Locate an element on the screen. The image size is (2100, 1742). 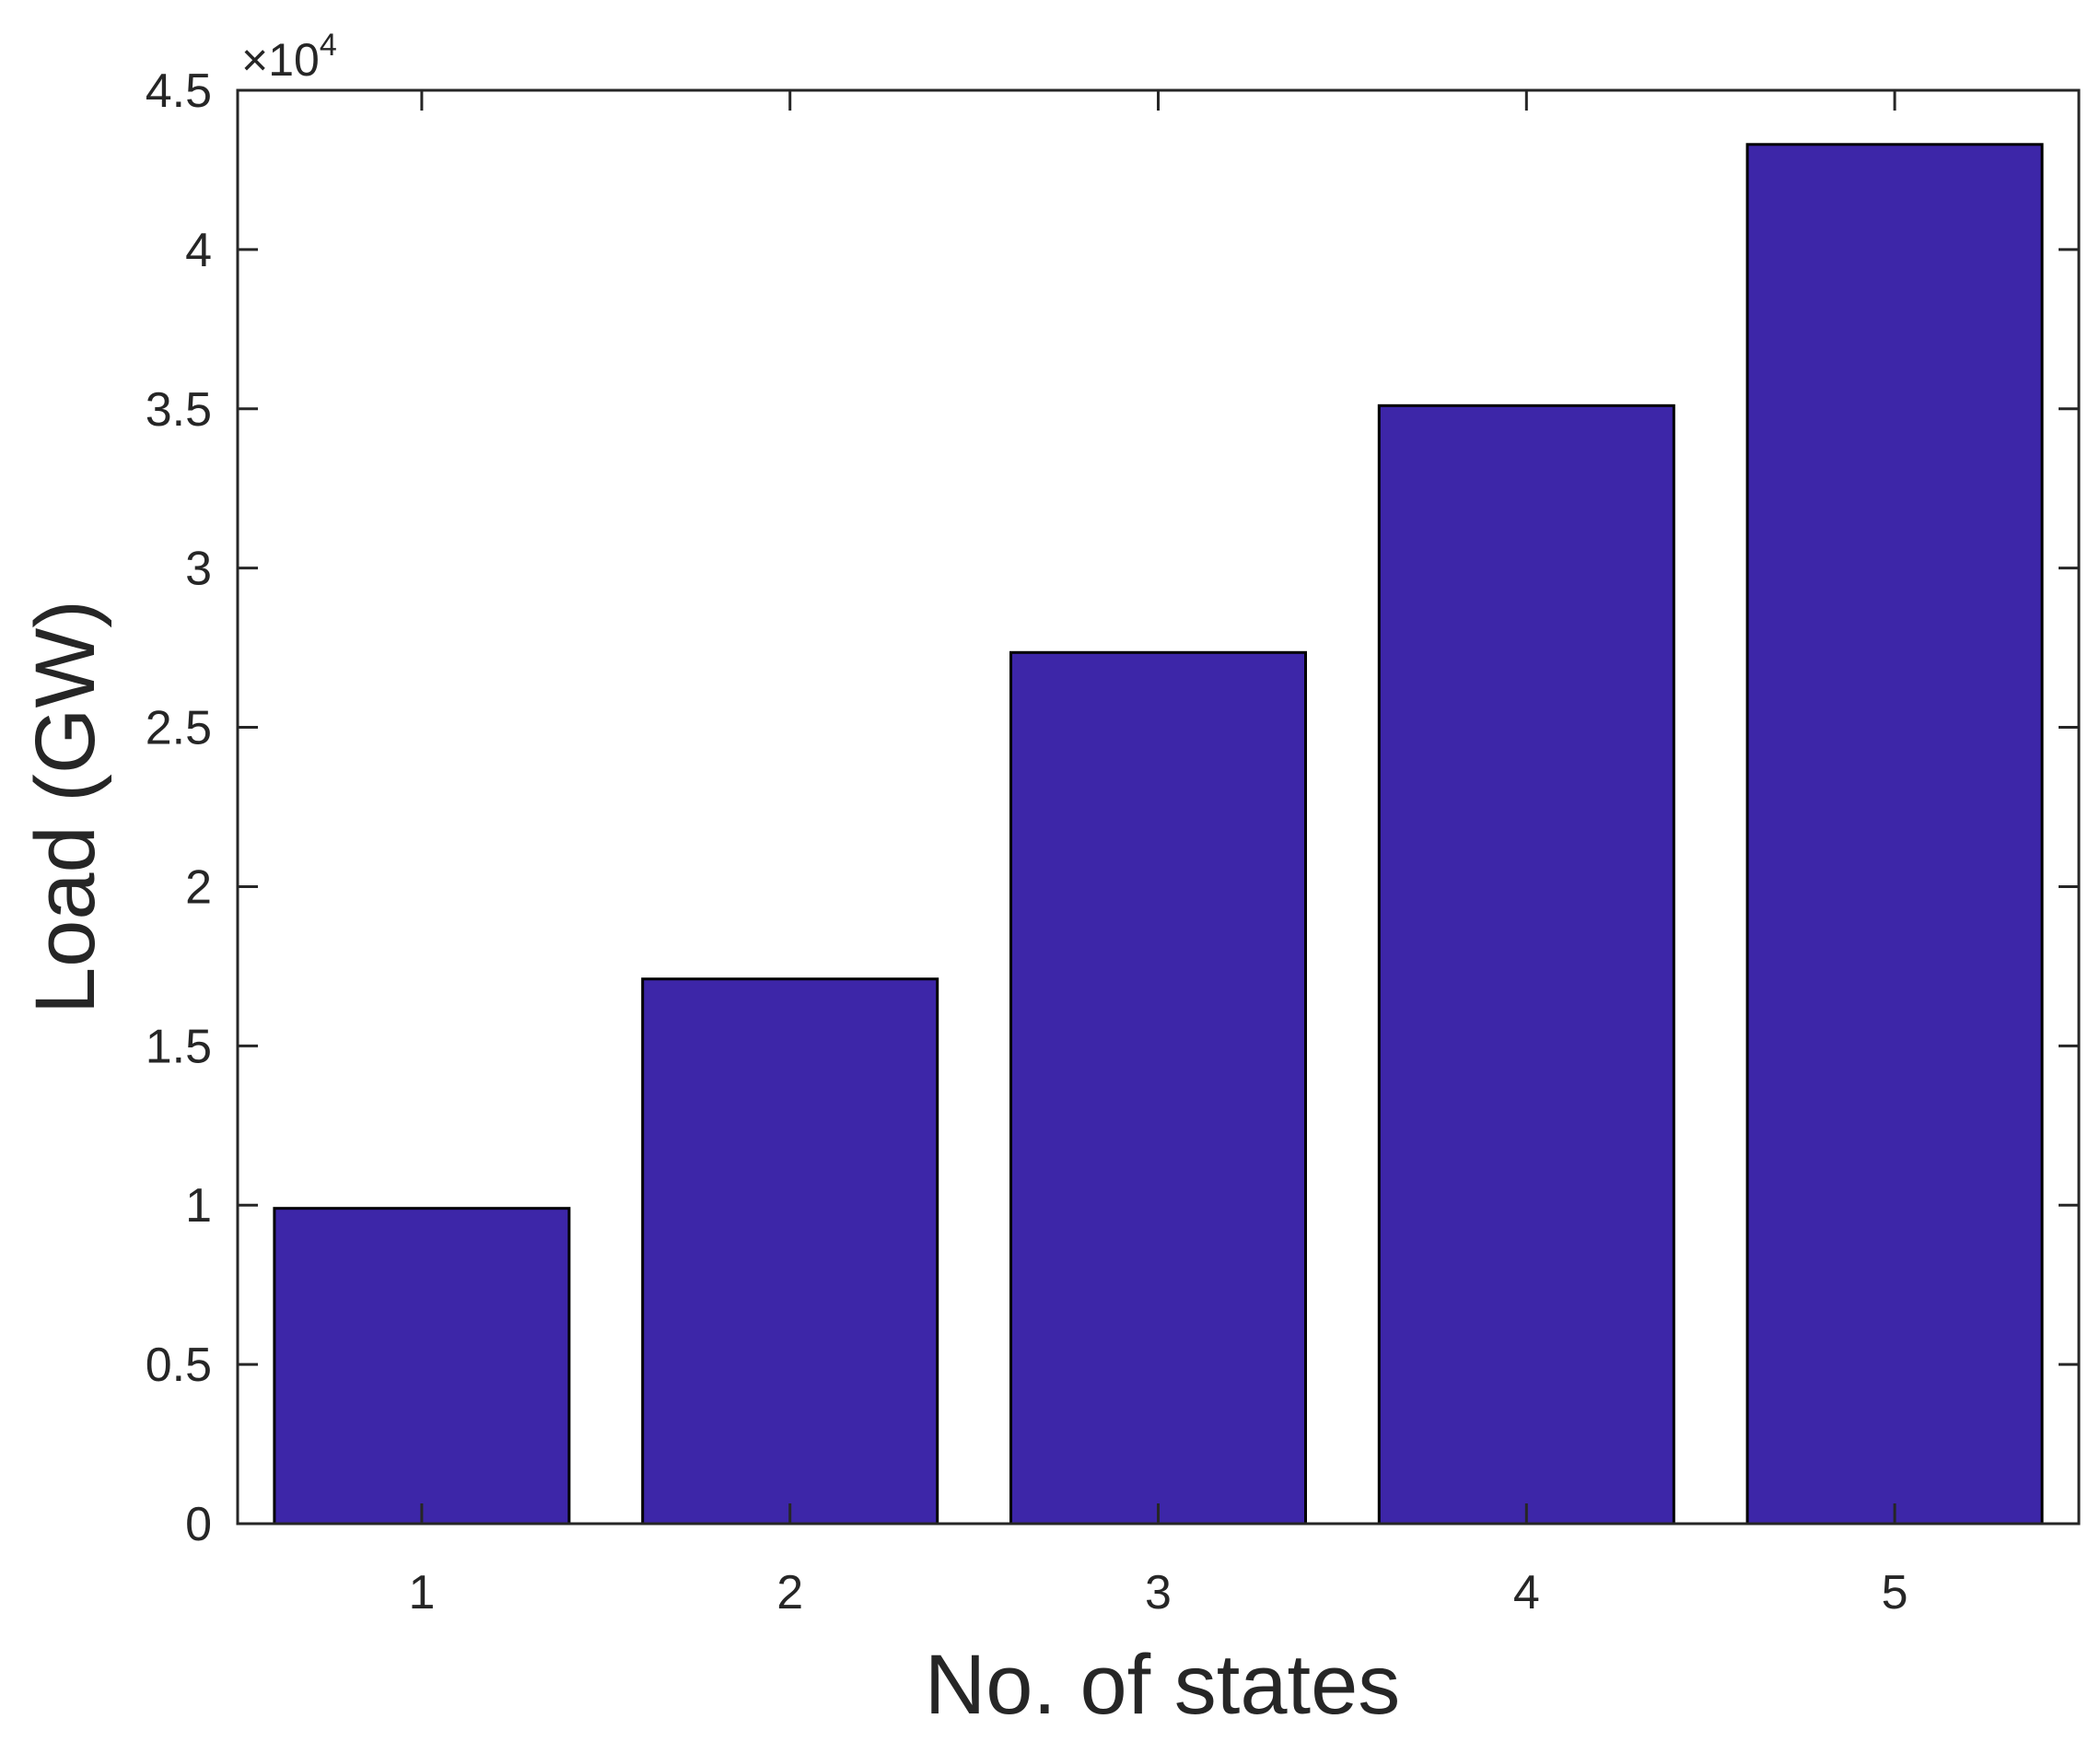
y-tick-label-3: 3 is located at coordinates (198, 569).